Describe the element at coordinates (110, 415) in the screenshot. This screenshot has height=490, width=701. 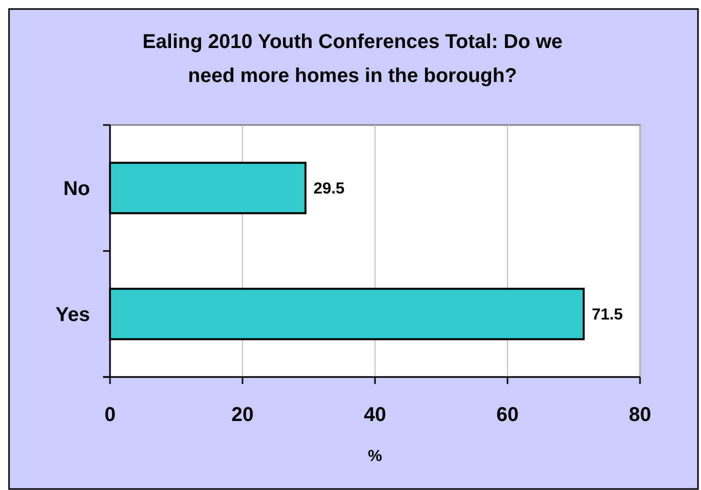
I see `x-tick-label: 0` at that location.